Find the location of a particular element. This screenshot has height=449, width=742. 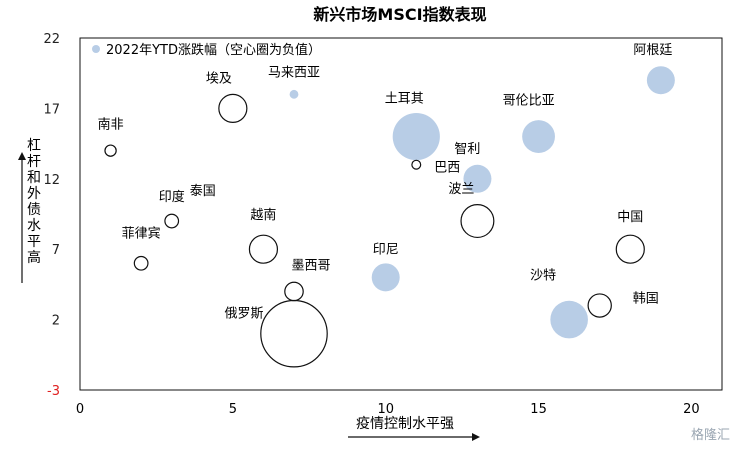

point-label-泰国: 泰国 is located at coordinates (203, 191).